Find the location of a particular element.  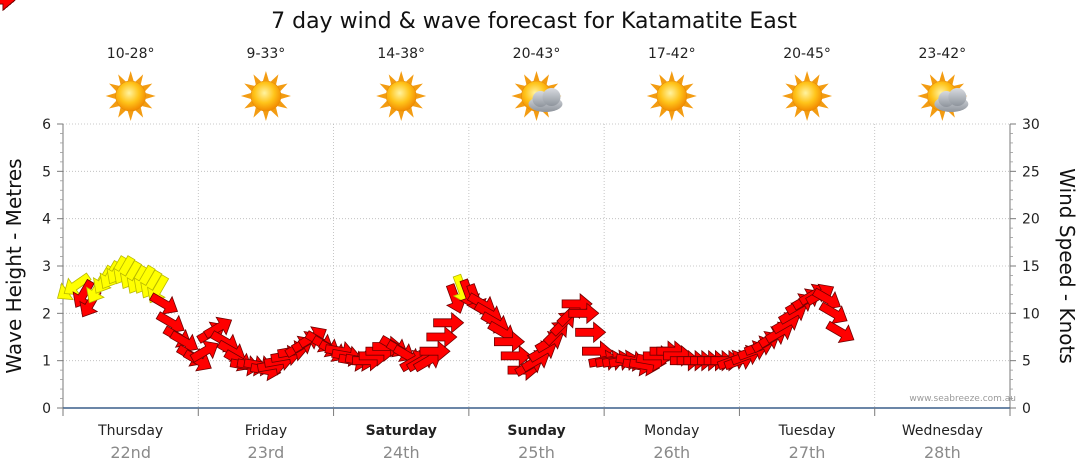

left-axis-ticks: 0 1 2 3 4 5 6 is located at coordinates (52, 267).